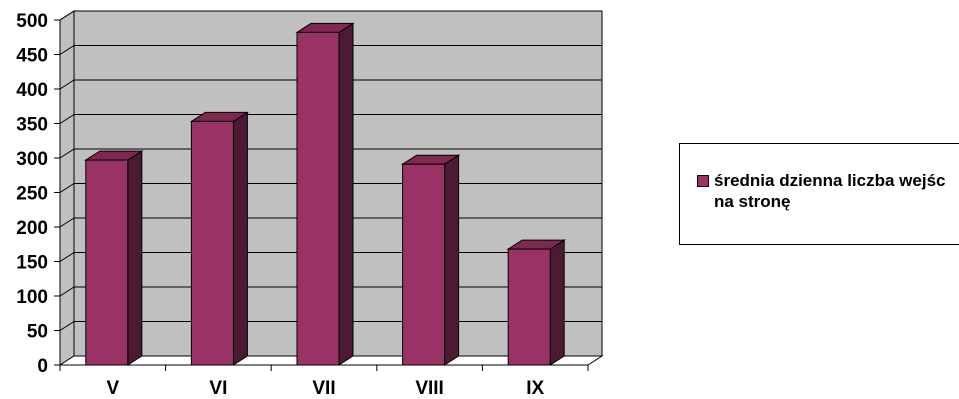  Describe the element at coordinates (32, 159) in the screenshot. I see `y-tick-label: 300` at that location.